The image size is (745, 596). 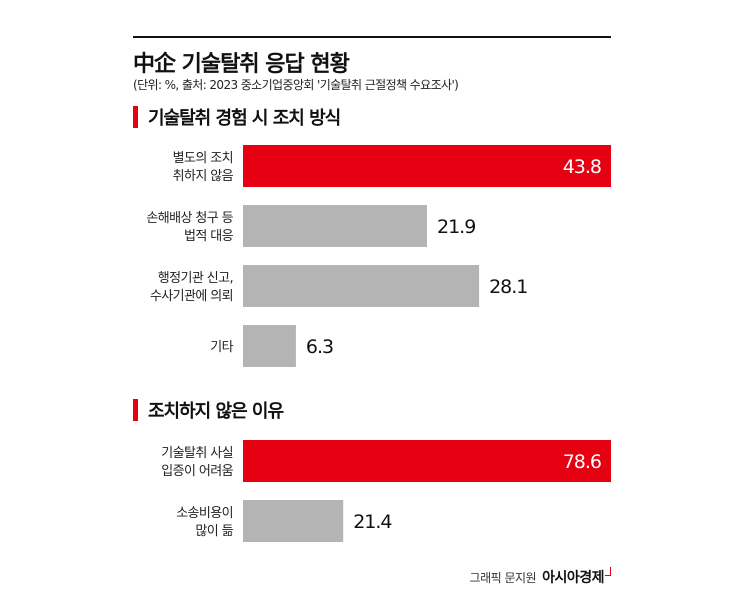 I want to click on chart-title: 中企 기술탈취 응답 현황, so click(x=241, y=64).